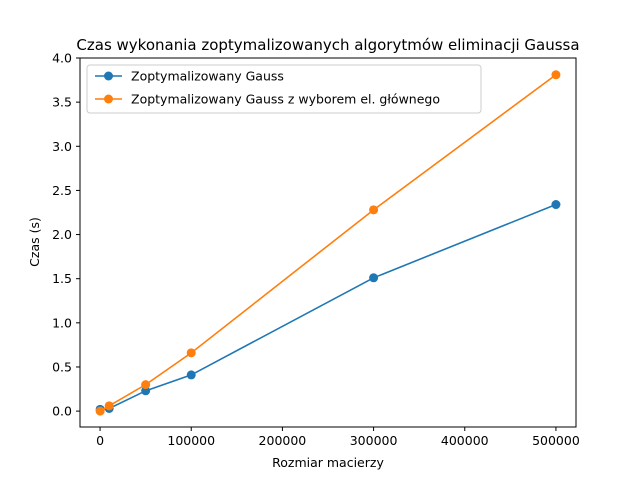 The width and height of the screenshot is (640, 480). What do you see at coordinates (283, 440) in the screenshot?
I see `x-tick-label: 200000` at bounding box center [283, 440].